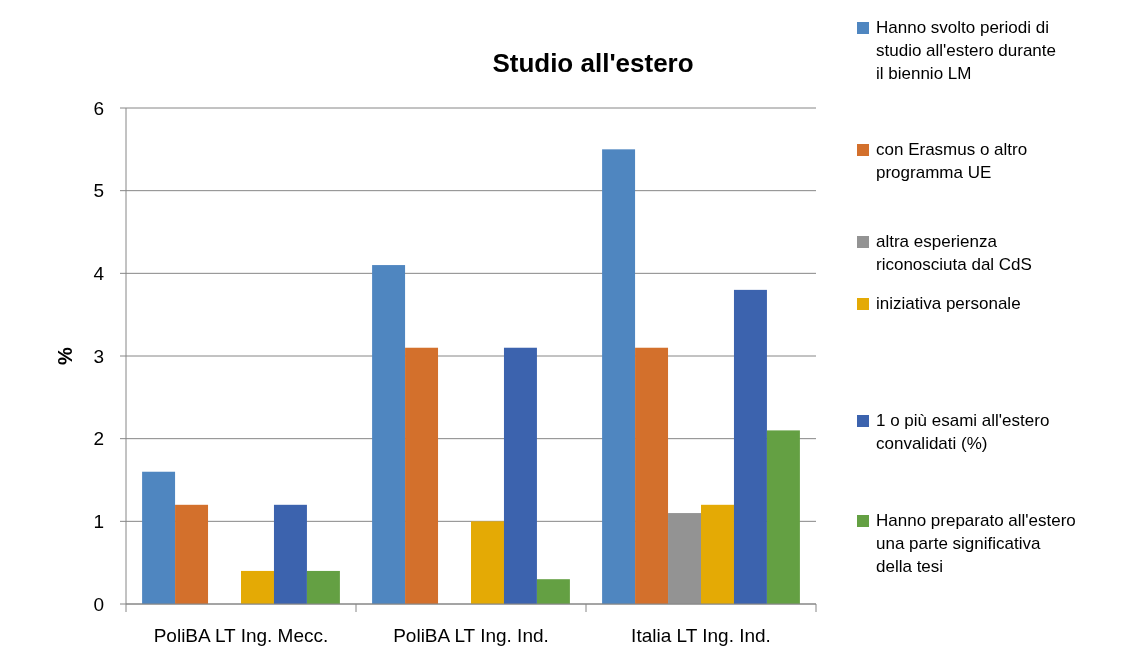 This screenshot has height=653, width=1146. Describe the element at coordinates (954, 253) in the screenshot. I see `legend-label: altra esperienza riconosciuta dal CdS` at that location.